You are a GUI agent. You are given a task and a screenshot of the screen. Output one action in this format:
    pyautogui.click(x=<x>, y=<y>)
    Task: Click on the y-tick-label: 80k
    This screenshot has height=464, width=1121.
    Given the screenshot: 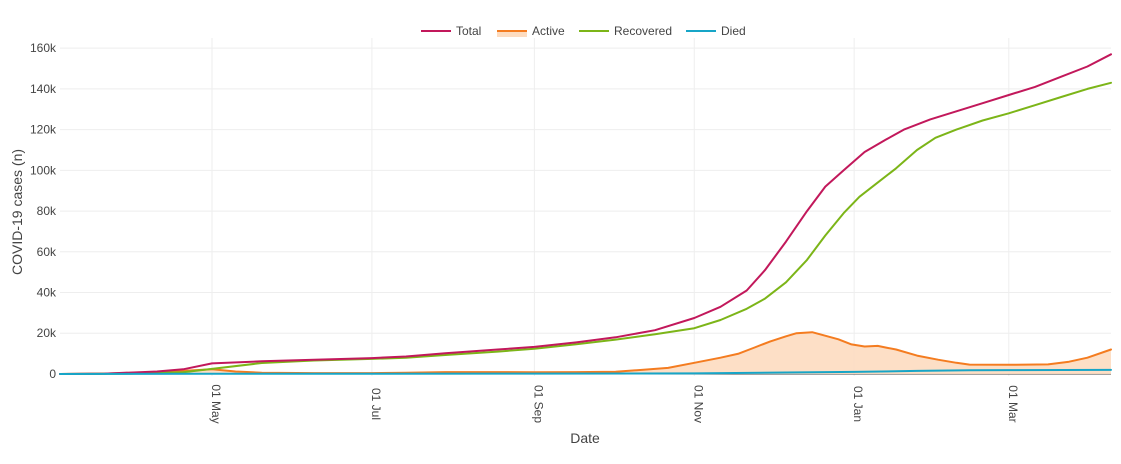 What is the action you would take?
    pyautogui.click(x=47, y=211)
    